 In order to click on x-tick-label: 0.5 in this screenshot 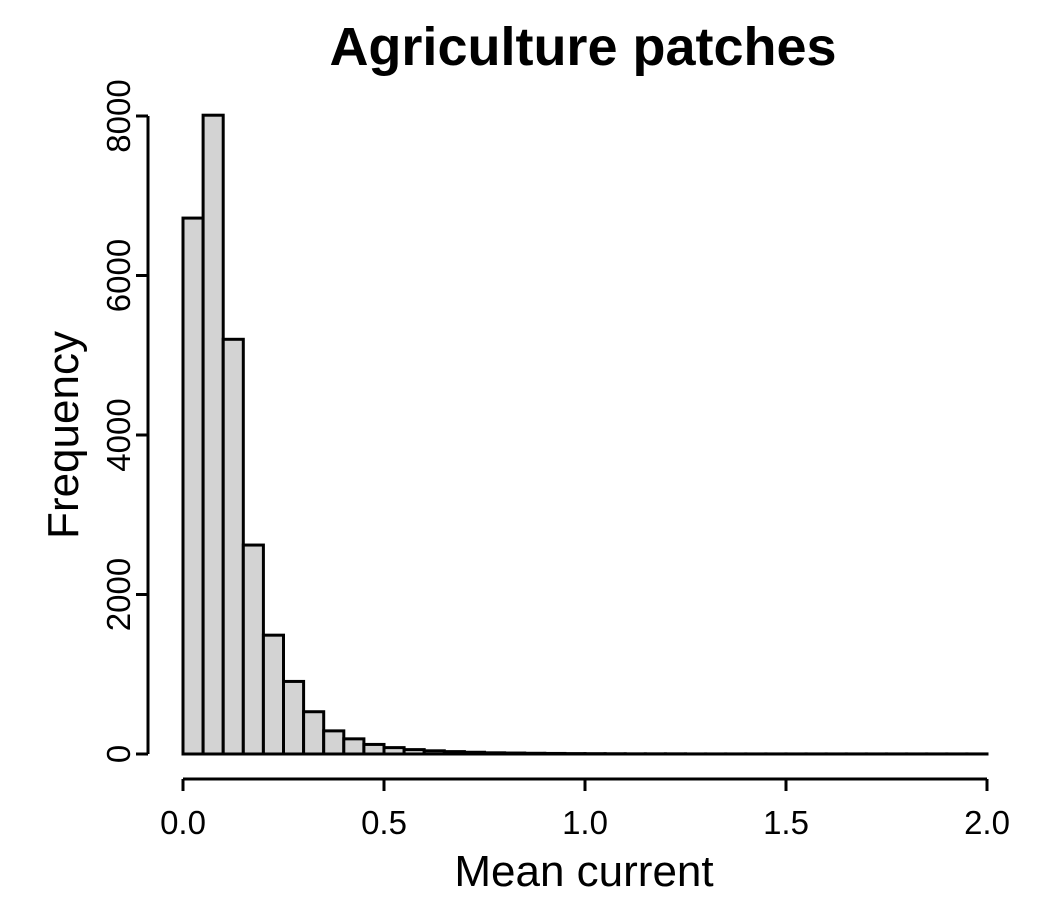, I will do `click(384, 822)`.